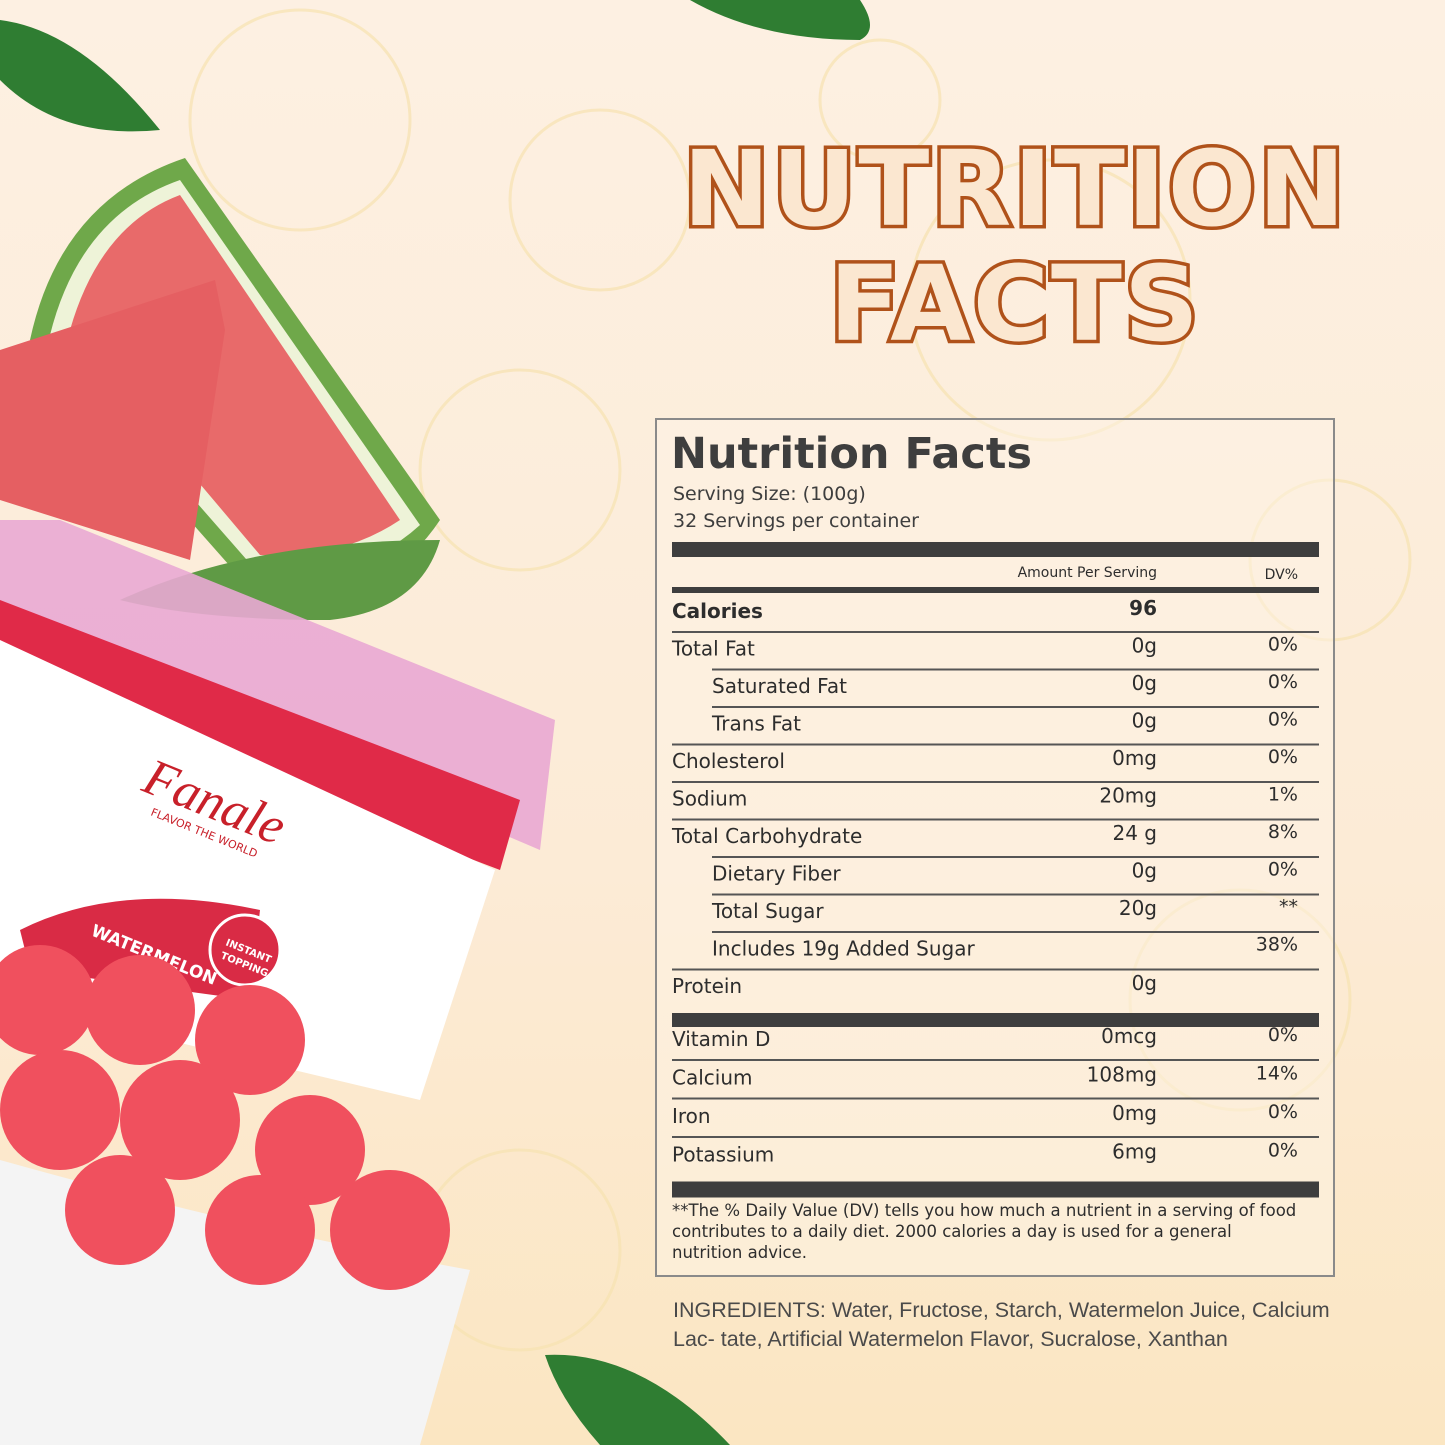 Image resolution: width=1445 pixels, height=1445 pixels. What do you see at coordinates (796, 521) in the screenshot?
I see `servings: 32 Servings per container` at bounding box center [796, 521].